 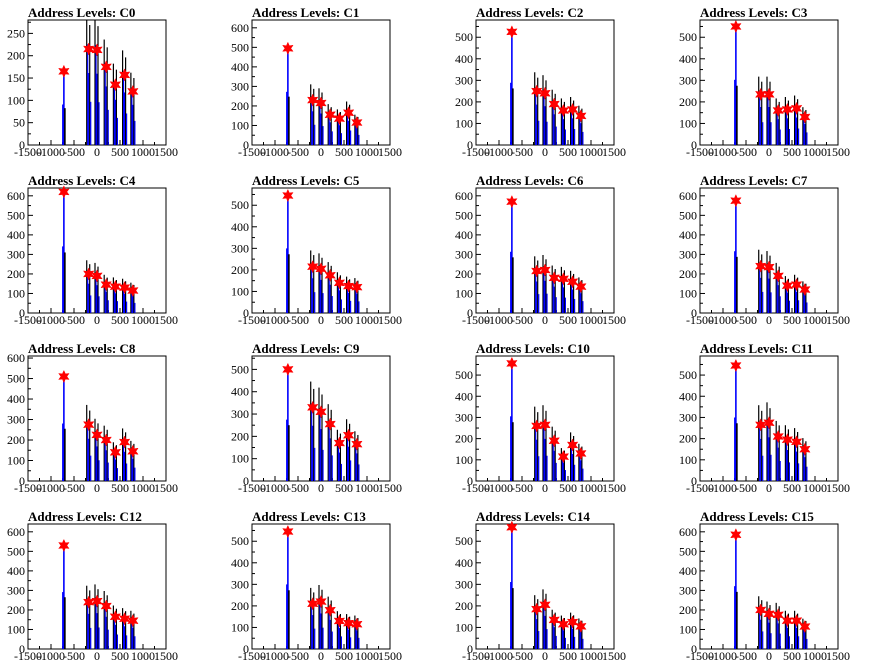 I want to click on panel-title: Address Levels: C9, so click(x=306, y=348).